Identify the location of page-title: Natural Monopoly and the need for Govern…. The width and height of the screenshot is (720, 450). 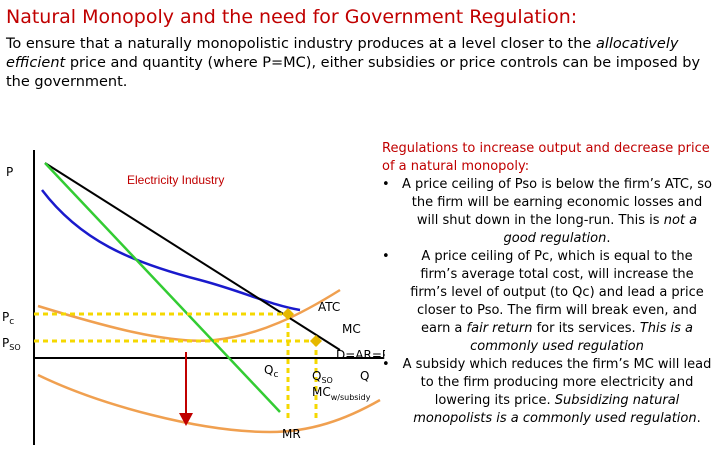
(292, 17).